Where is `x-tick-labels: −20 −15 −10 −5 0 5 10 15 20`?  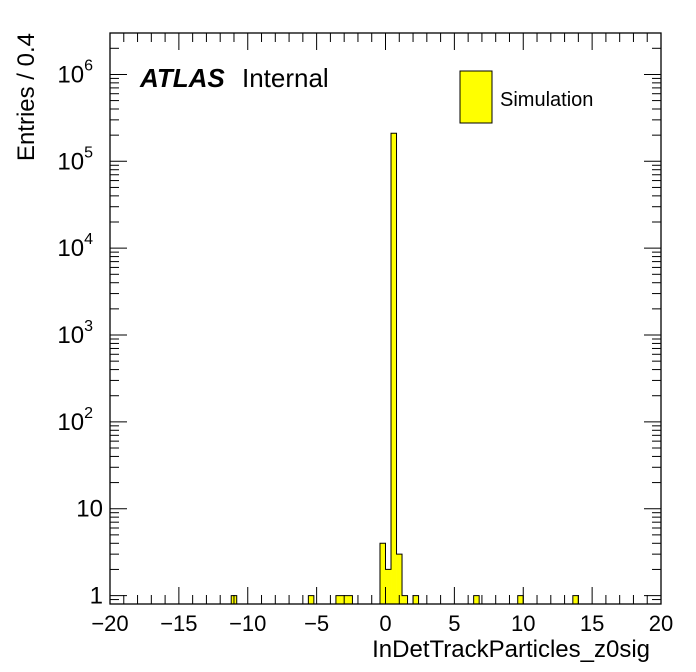
x-tick-labels: −20 −15 −10 −5 0 5 10 15 20 is located at coordinates (382, 623).